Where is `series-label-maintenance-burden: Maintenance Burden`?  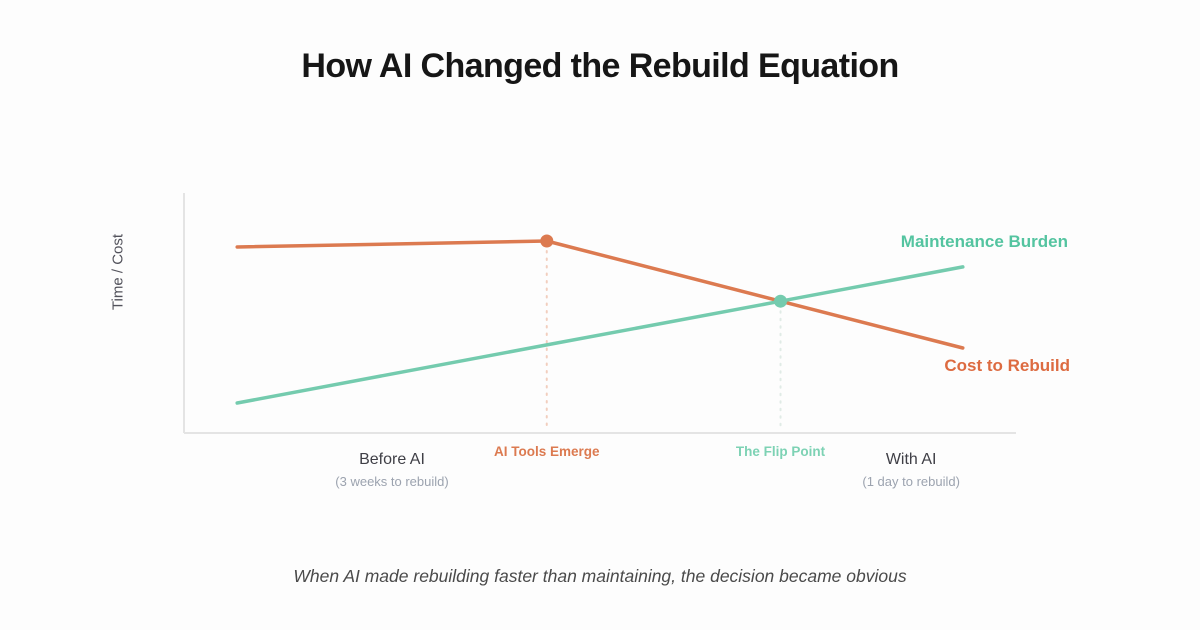 series-label-maintenance-burden: Maintenance Burden is located at coordinates (984, 241).